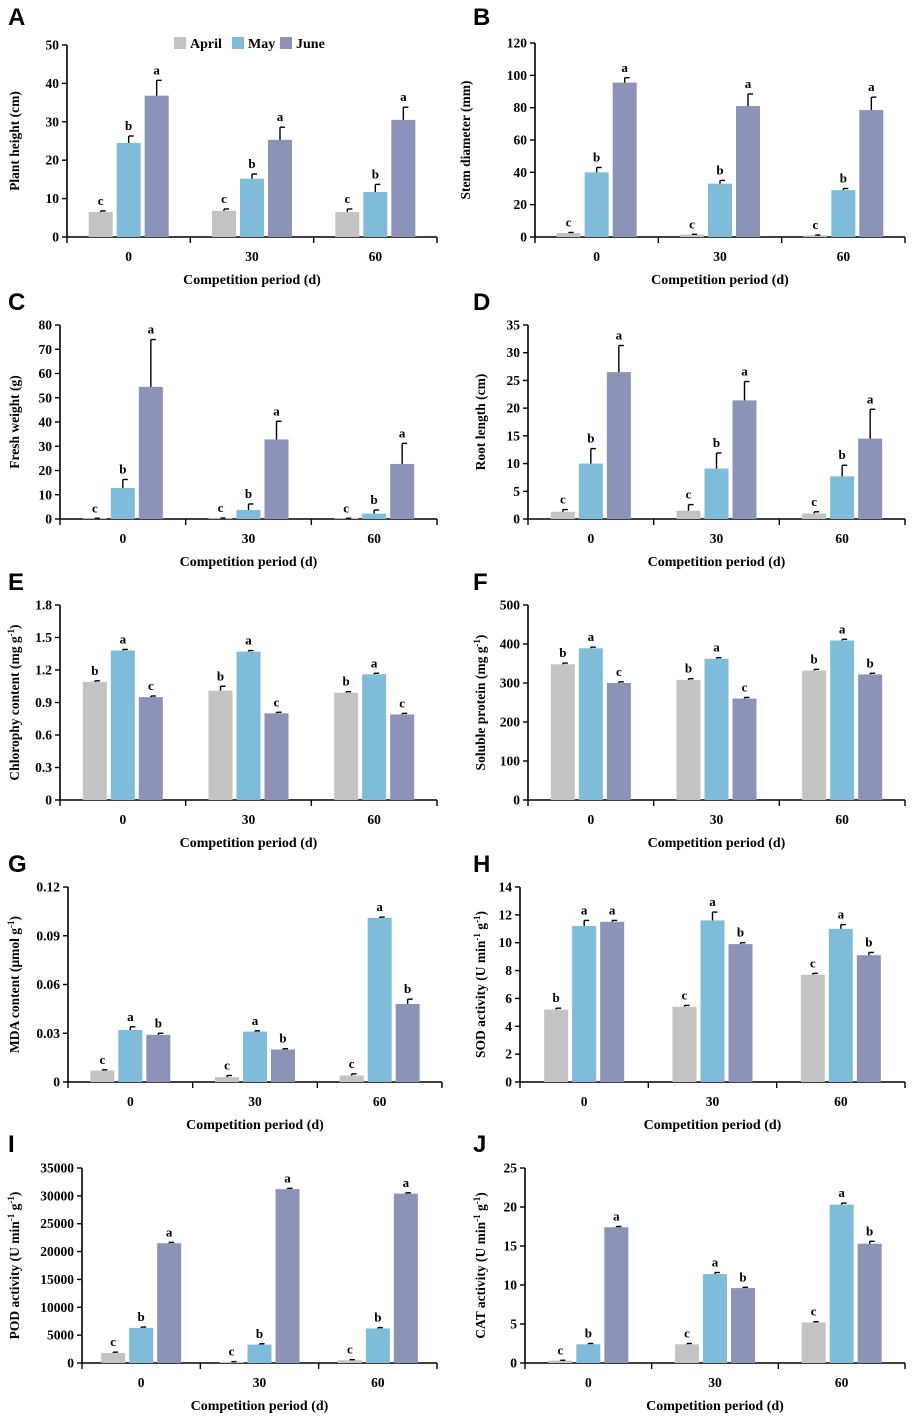 The image size is (918, 1420). What do you see at coordinates (43, 767) in the screenshot?
I see `y-tick-label: 0.3` at bounding box center [43, 767].